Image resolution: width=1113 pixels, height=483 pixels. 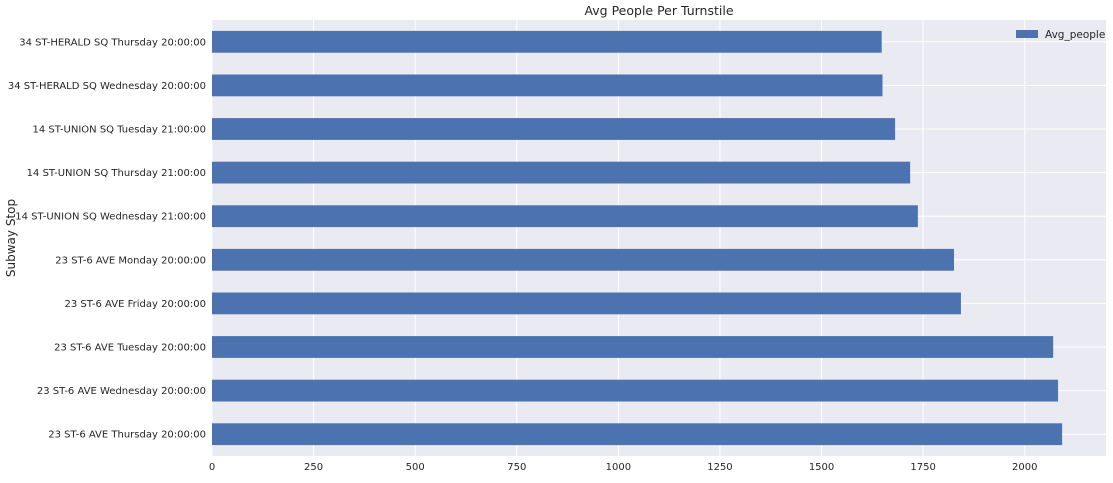 I want to click on x-axis-tick-labels: 0 250 500 750 1000 1250 1500 1750 2000, so click(x=623, y=467).